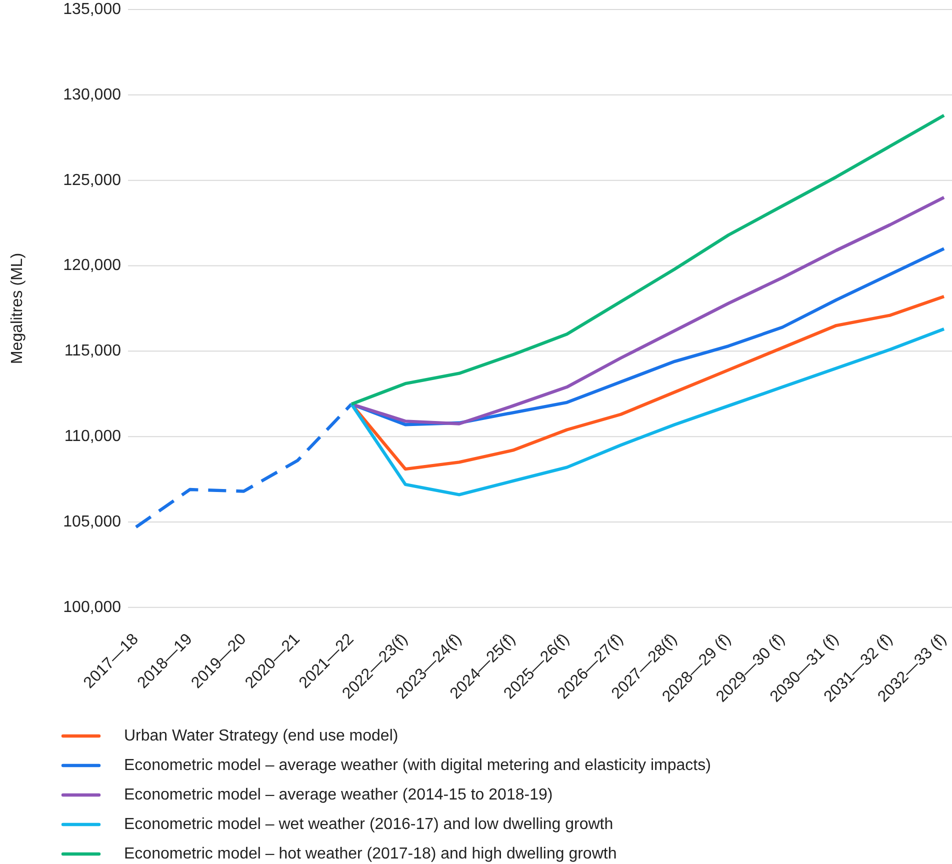 Image resolution: width=952 pixels, height=864 pixels. I want to click on y-tick-label: 125,000, so click(92, 180).